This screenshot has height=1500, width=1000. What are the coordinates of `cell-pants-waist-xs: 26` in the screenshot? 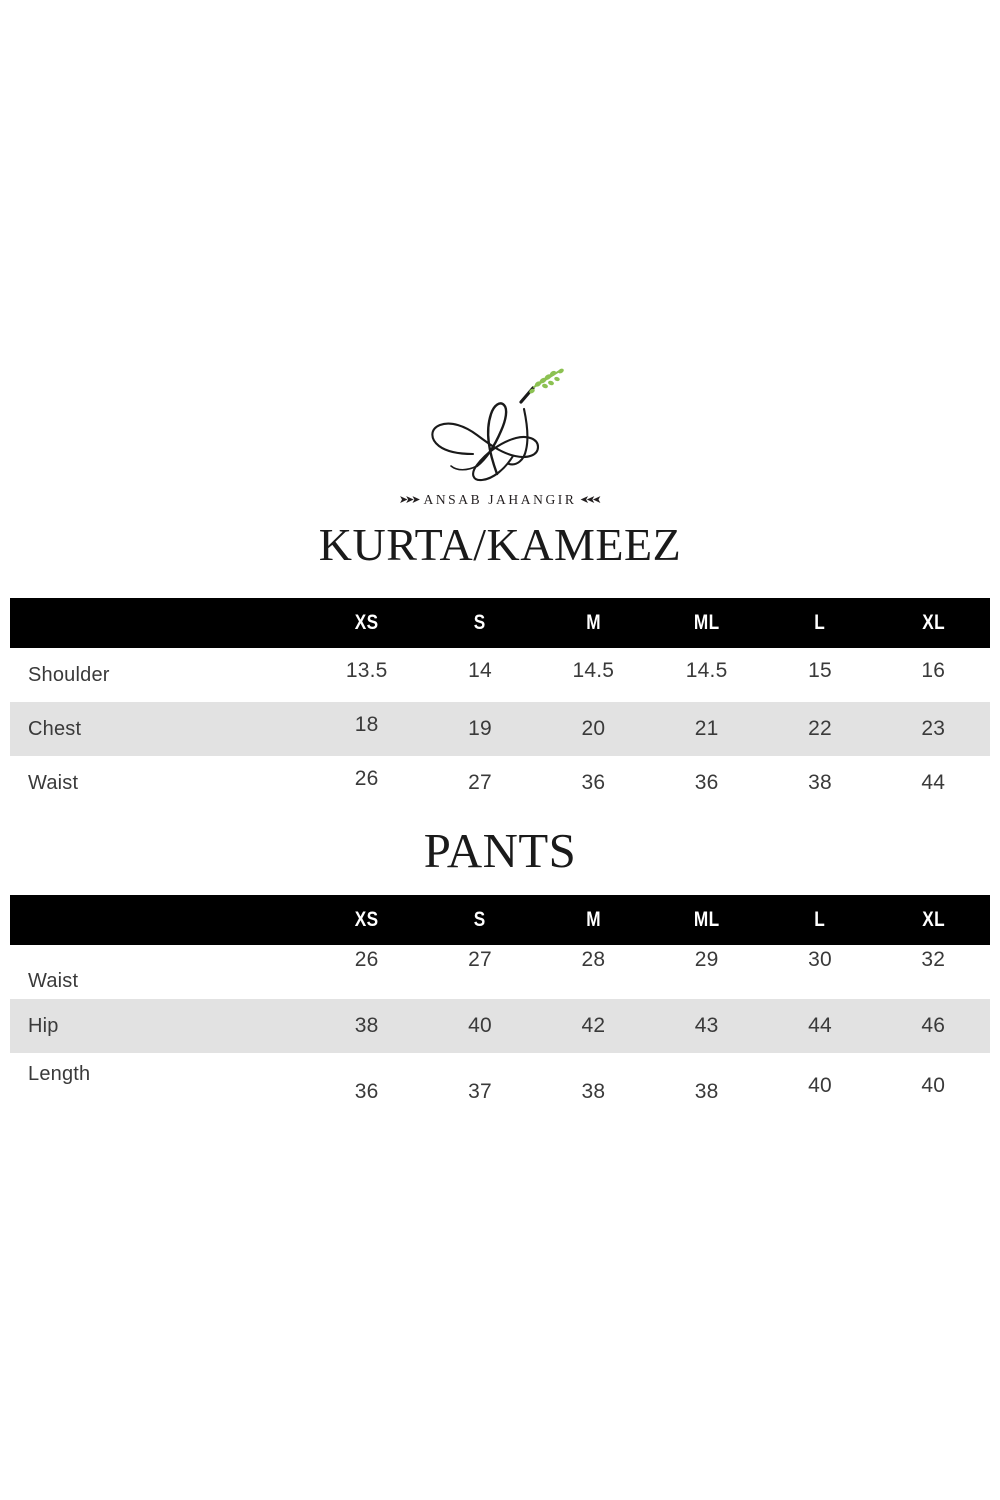 It's located at (366, 959).